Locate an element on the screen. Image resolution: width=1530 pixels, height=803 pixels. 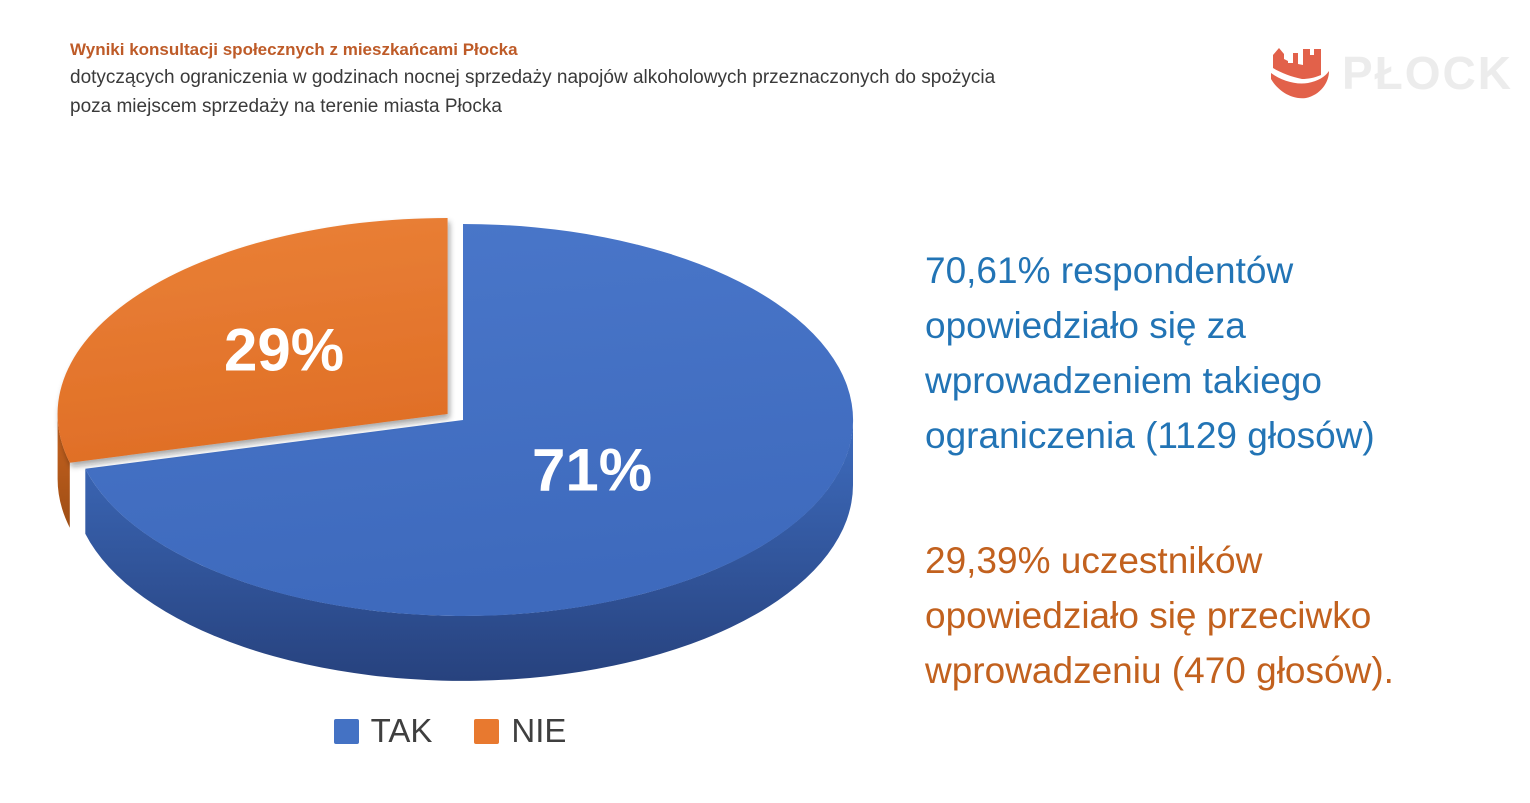
legend-label-tak: TAK is located at coordinates (401, 730).